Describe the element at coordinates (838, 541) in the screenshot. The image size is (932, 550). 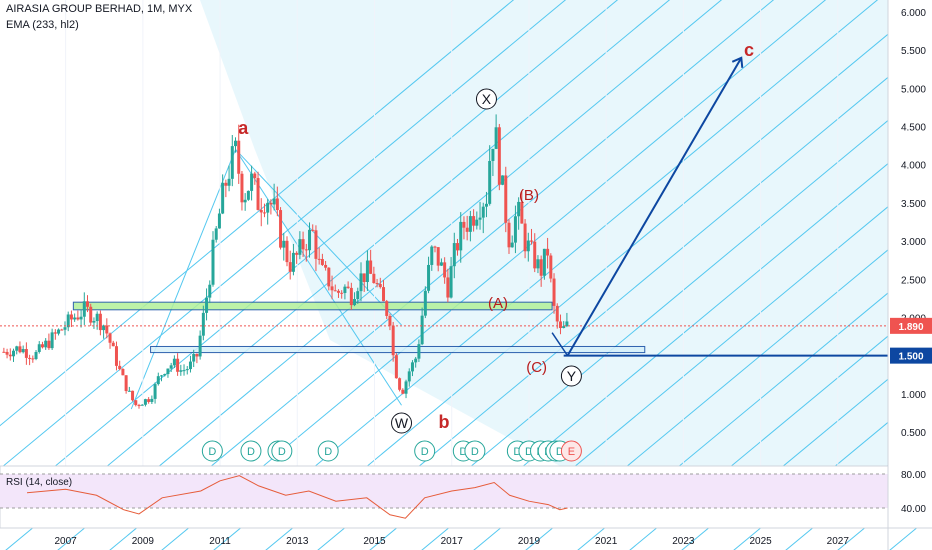
I see `x-tick-label: 2027` at that location.